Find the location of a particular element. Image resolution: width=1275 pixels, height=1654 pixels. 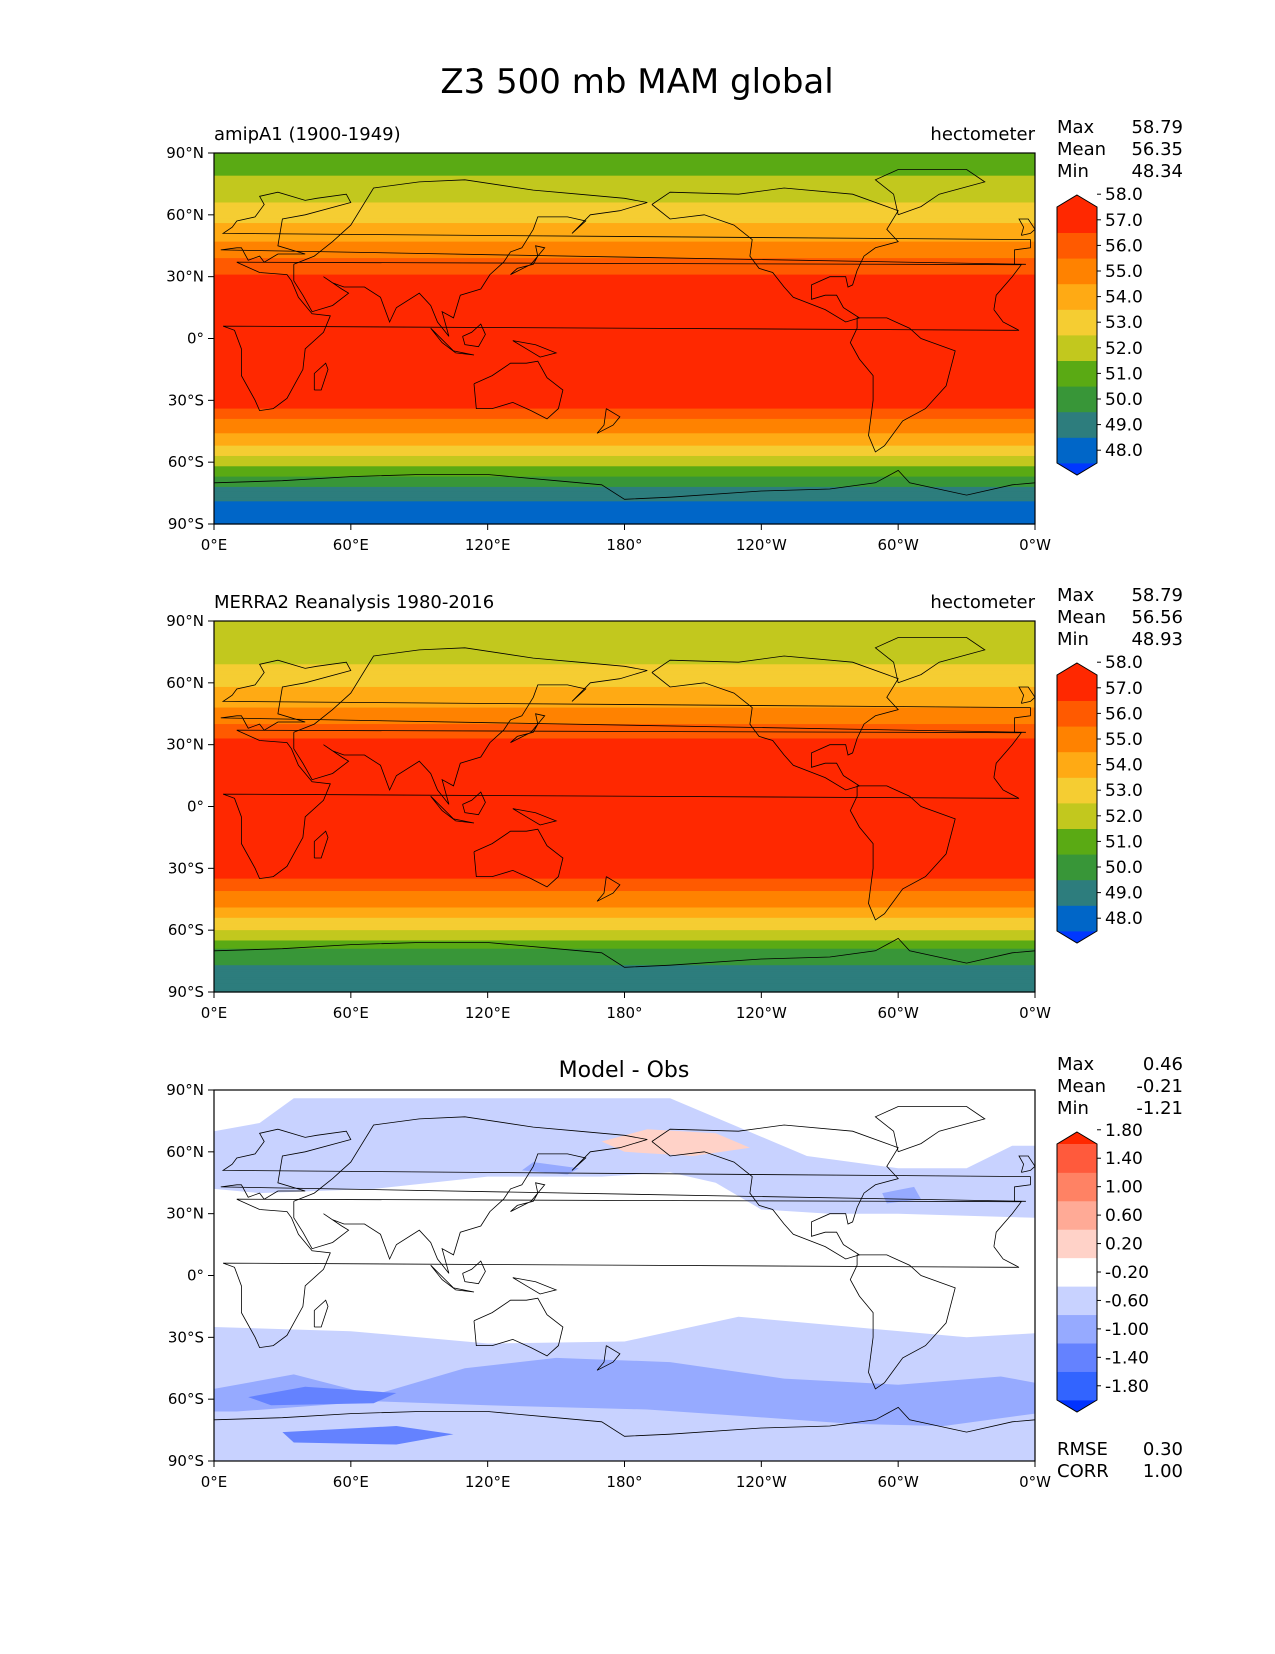

colorbar-label: 0.60 is located at coordinates (1124, 1216).